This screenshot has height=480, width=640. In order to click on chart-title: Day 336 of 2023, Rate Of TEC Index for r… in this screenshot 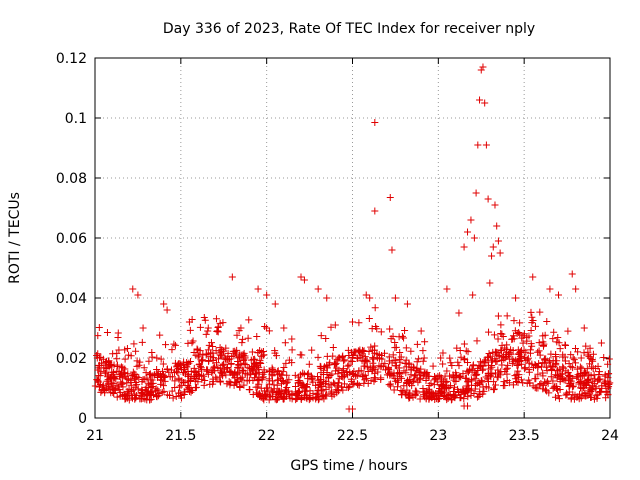, I will do `click(349, 29)`.